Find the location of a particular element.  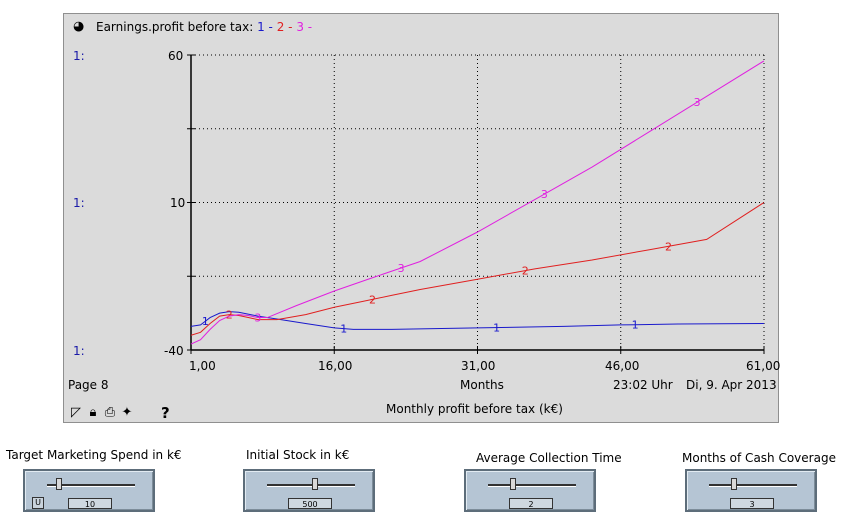

slider-label-marketing: Target Marketing Spend in k€ is located at coordinates (94, 455).